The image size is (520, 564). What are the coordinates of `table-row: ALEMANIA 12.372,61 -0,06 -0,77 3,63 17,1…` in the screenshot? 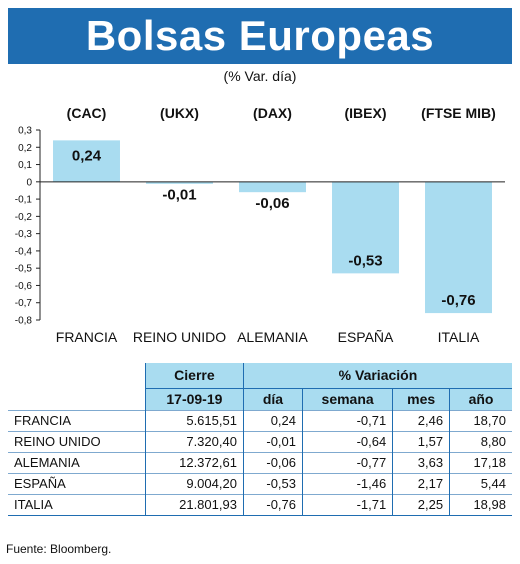 It's located at (260, 462).